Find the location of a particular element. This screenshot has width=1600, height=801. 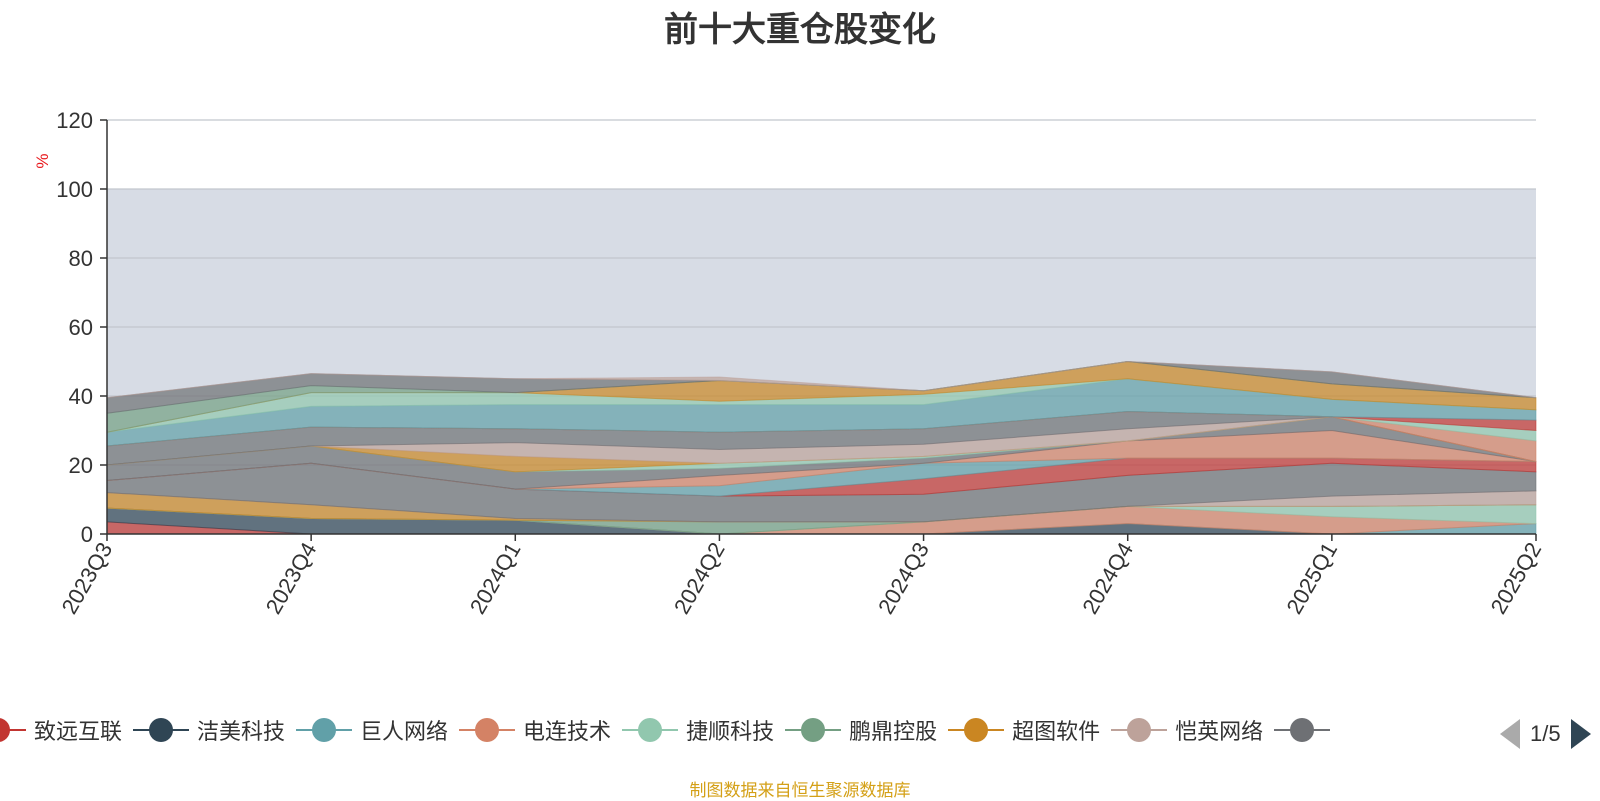

y-tick-labels: 0 20 40 60 80 100 120 is located at coordinates (74, 327).